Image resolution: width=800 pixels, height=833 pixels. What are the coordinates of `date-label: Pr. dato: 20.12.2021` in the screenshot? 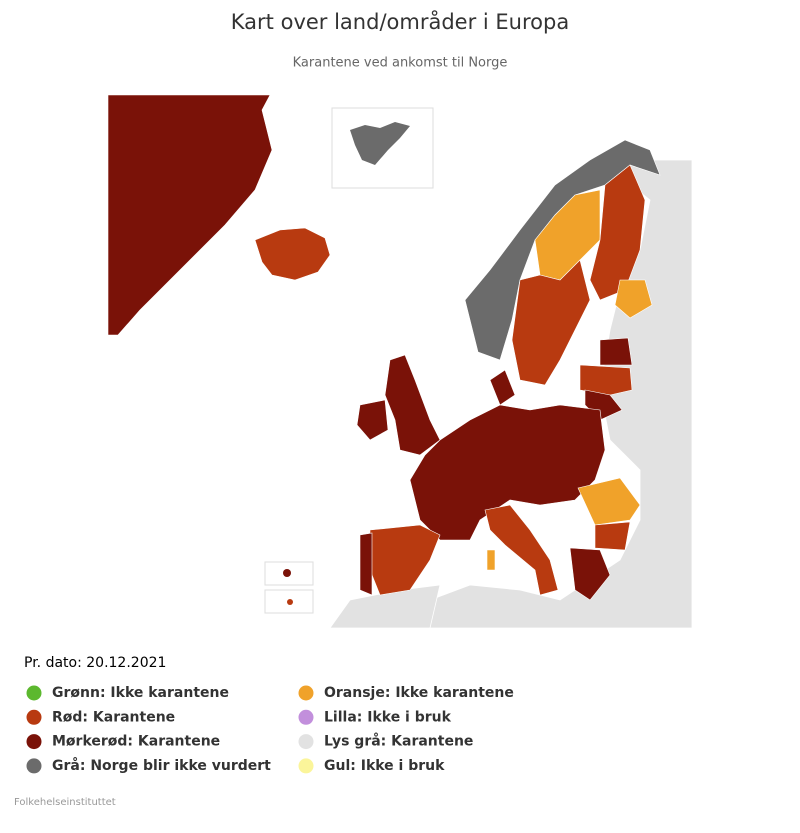 It's located at (95, 663).